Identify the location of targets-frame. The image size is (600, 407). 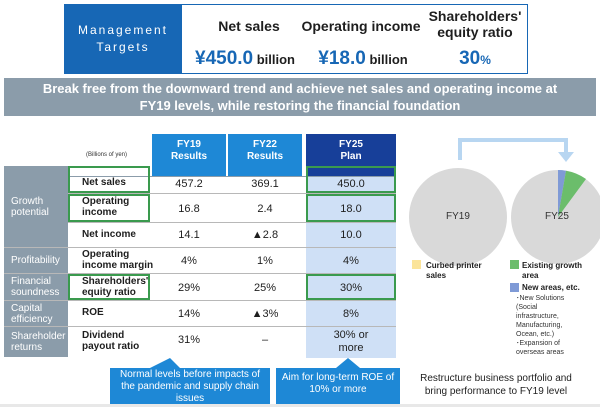
(355, 39).